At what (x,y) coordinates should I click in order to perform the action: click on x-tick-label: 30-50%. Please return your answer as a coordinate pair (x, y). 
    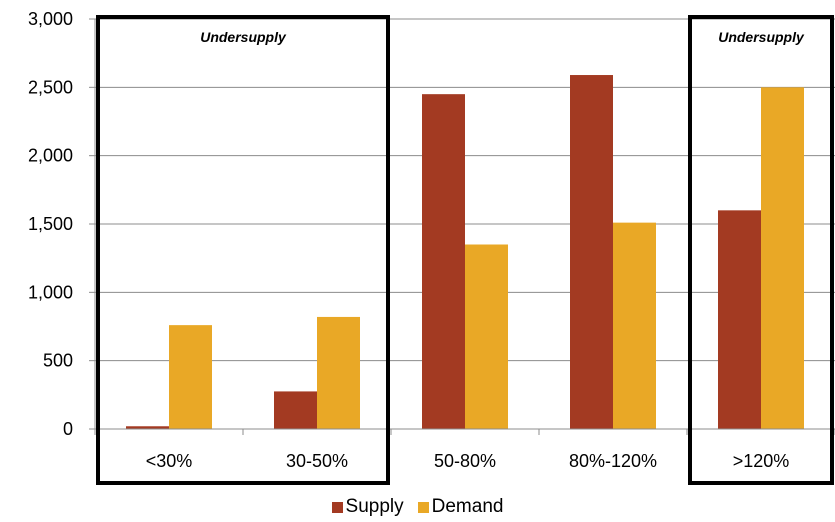
    Looking at the image, I should click on (317, 461).